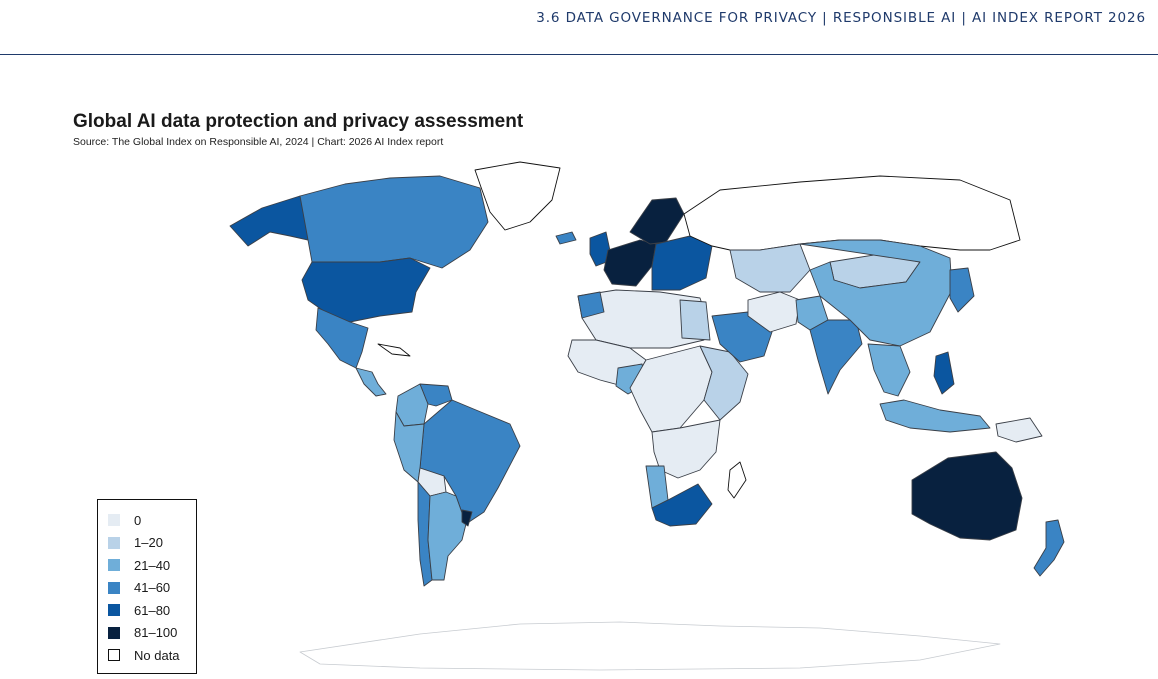  Describe the element at coordinates (650, 646) in the screenshot. I see `region-antarctica` at that location.